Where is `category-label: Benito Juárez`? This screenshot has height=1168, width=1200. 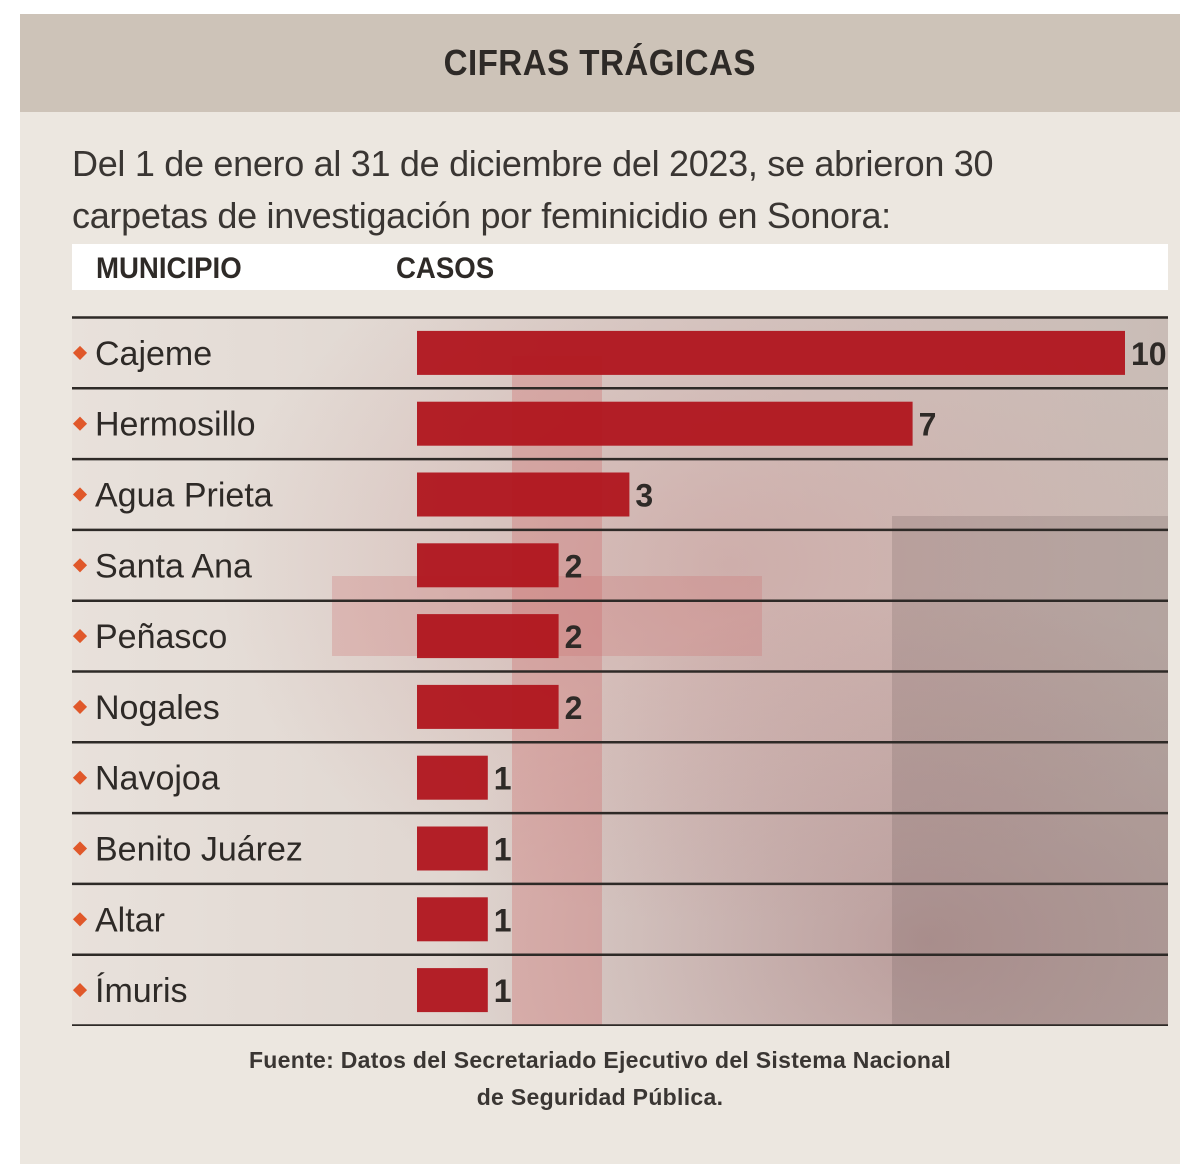 category-label: Benito Juárez is located at coordinates (199, 850).